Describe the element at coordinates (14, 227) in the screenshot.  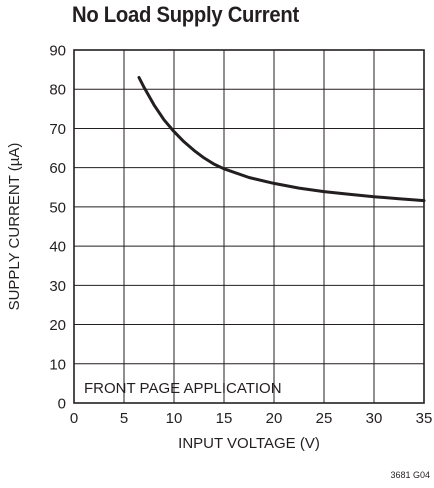
I see `y-axis-label: SUPPLY CURRENT (µA)` at that location.